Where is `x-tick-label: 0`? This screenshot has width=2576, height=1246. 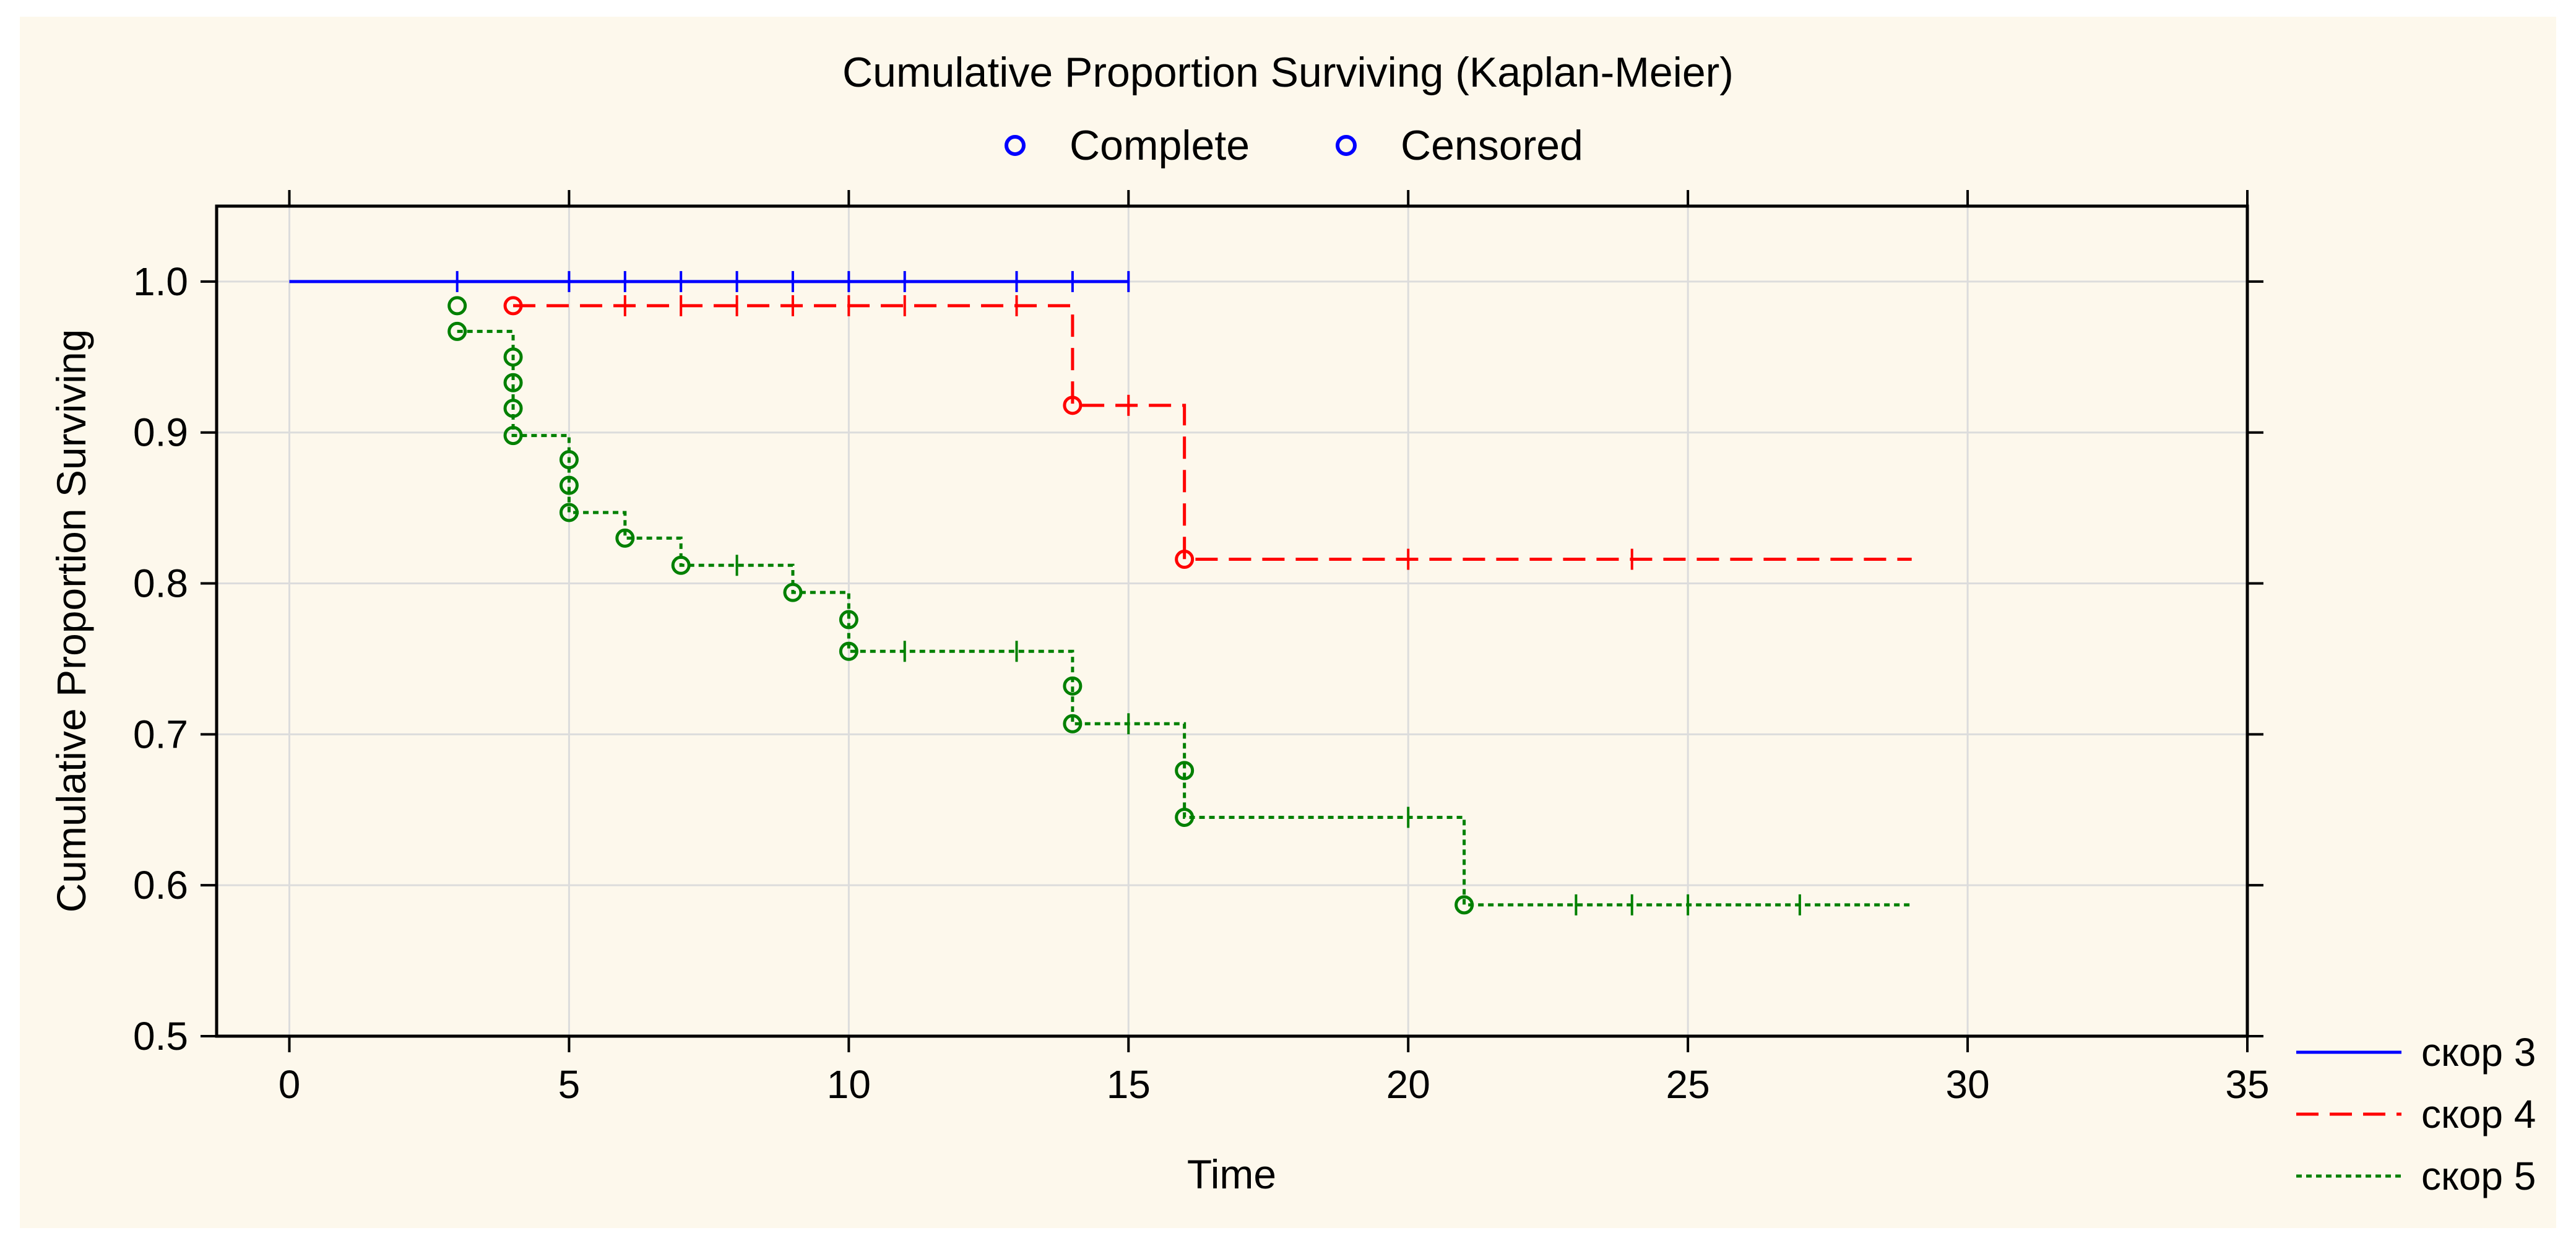 x-tick-label: 0 is located at coordinates (290, 1084).